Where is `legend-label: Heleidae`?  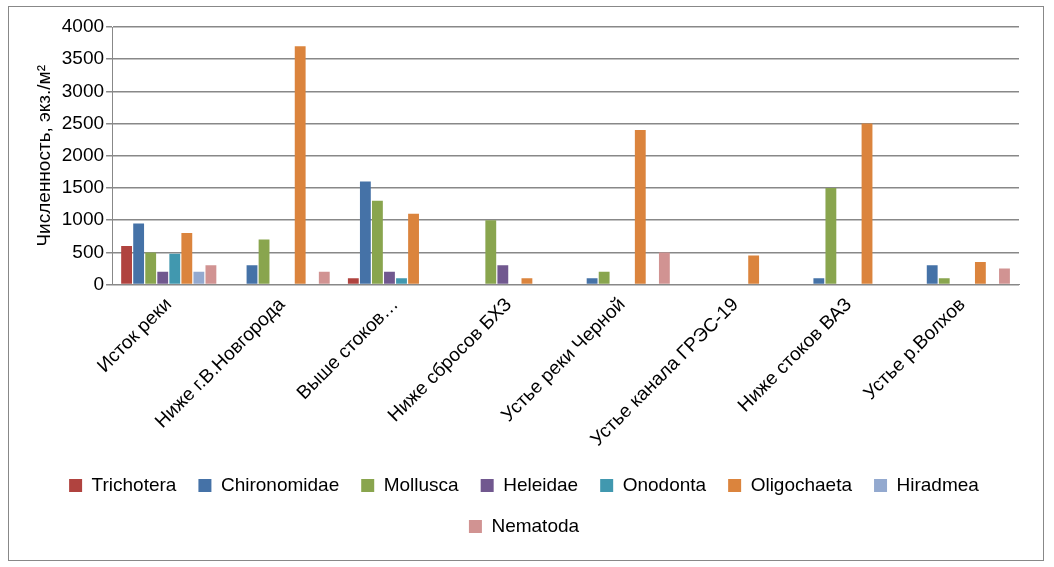 legend-label: Heleidae is located at coordinates (541, 484).